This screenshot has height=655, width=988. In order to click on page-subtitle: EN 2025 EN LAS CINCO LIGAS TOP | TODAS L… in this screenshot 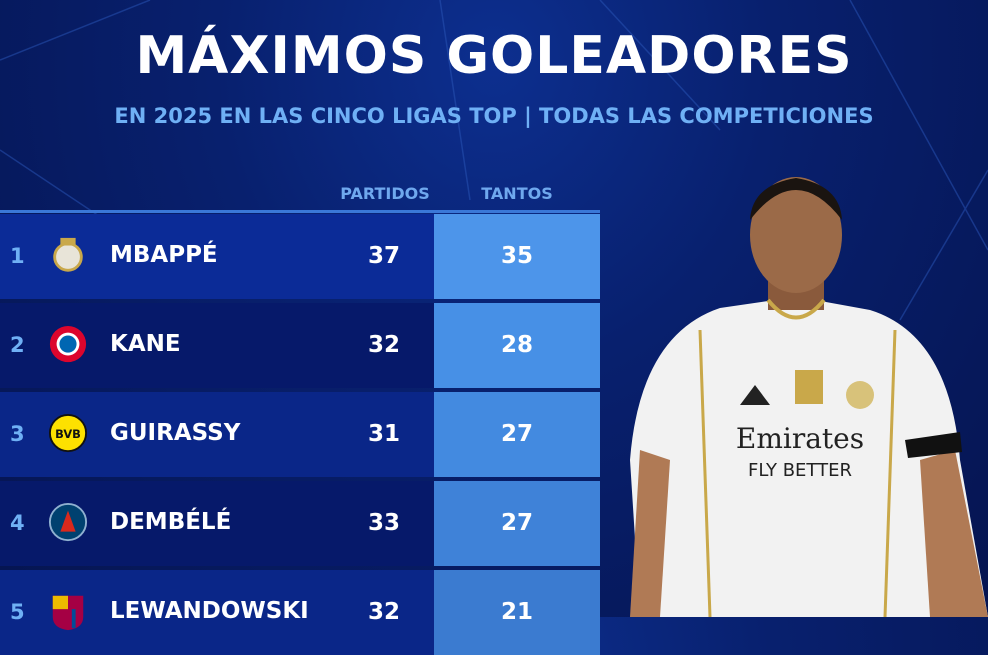, I will do `click(494, 116)`.